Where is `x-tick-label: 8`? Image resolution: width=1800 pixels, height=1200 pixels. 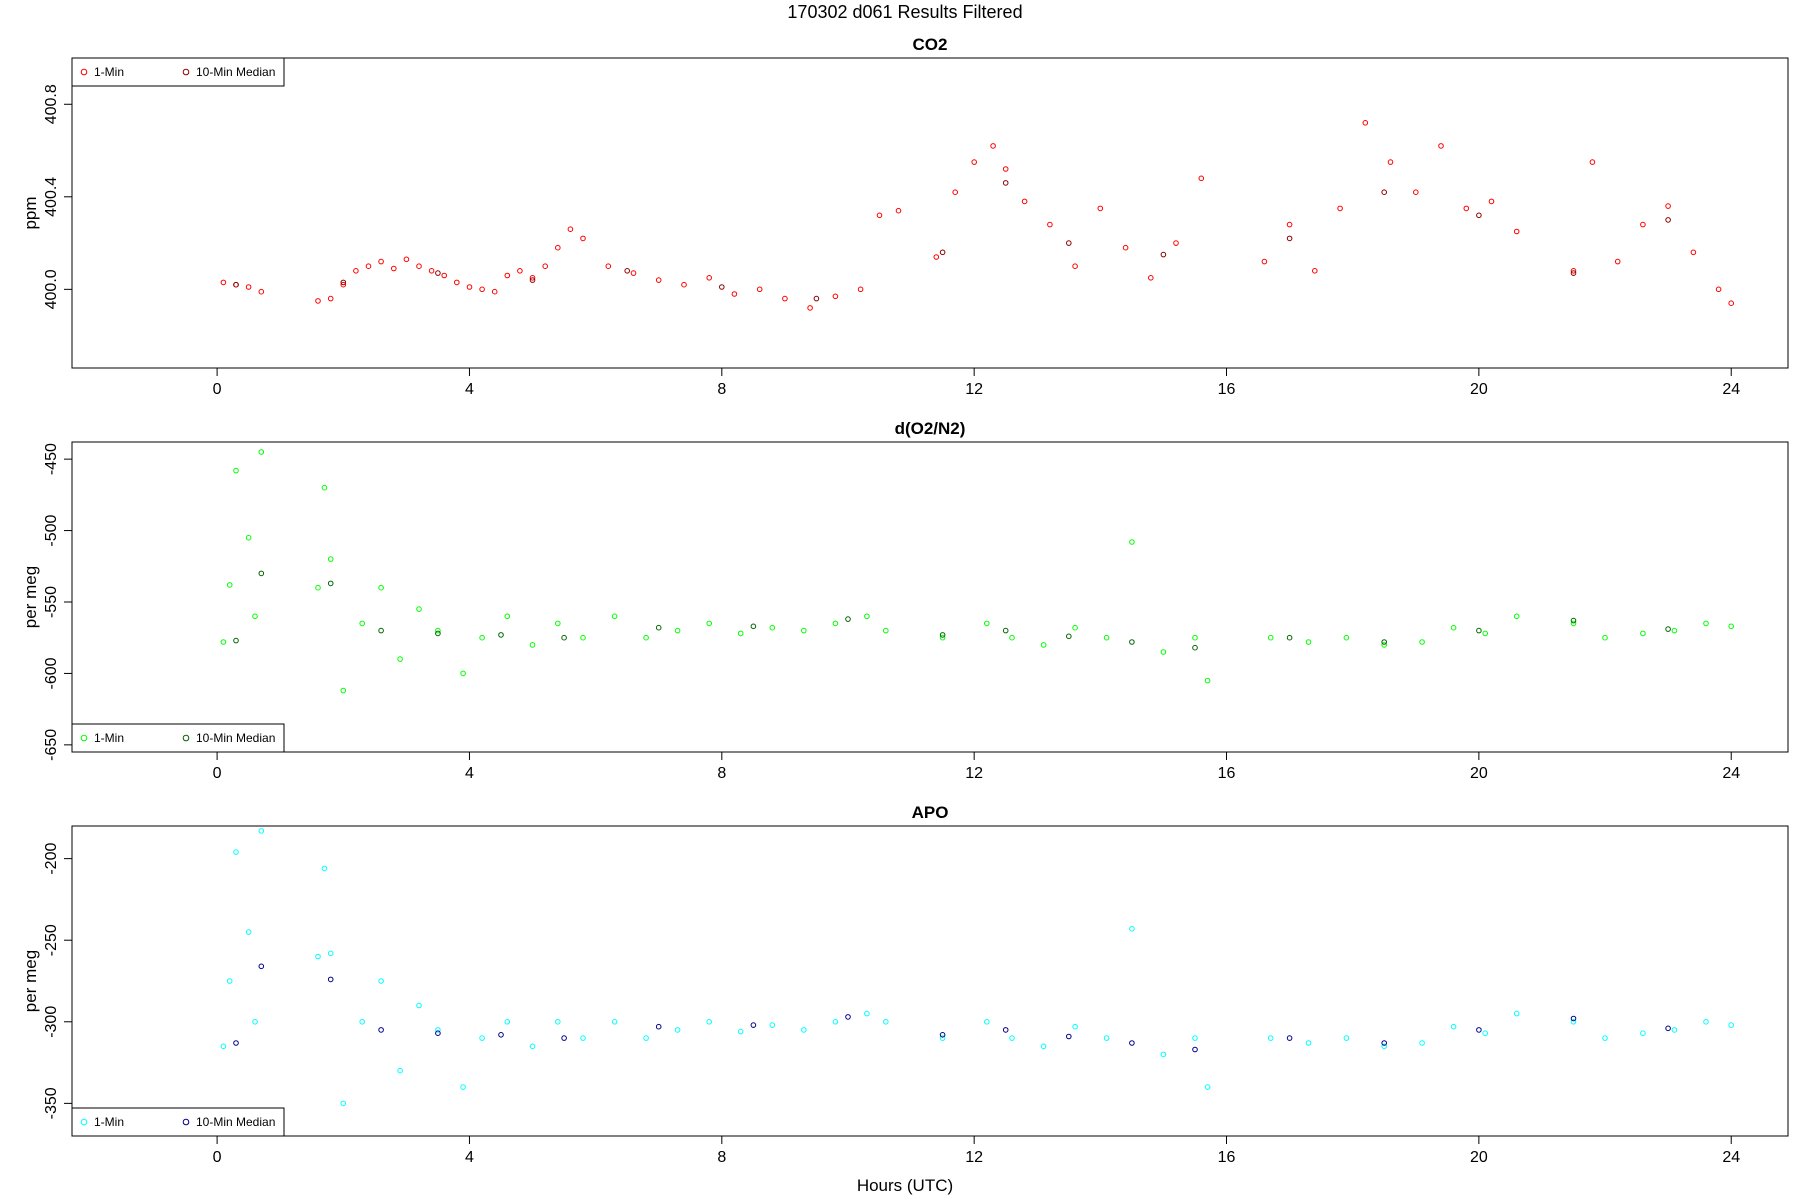 x-tick-label: 8 is located at coordinates (721, 773).